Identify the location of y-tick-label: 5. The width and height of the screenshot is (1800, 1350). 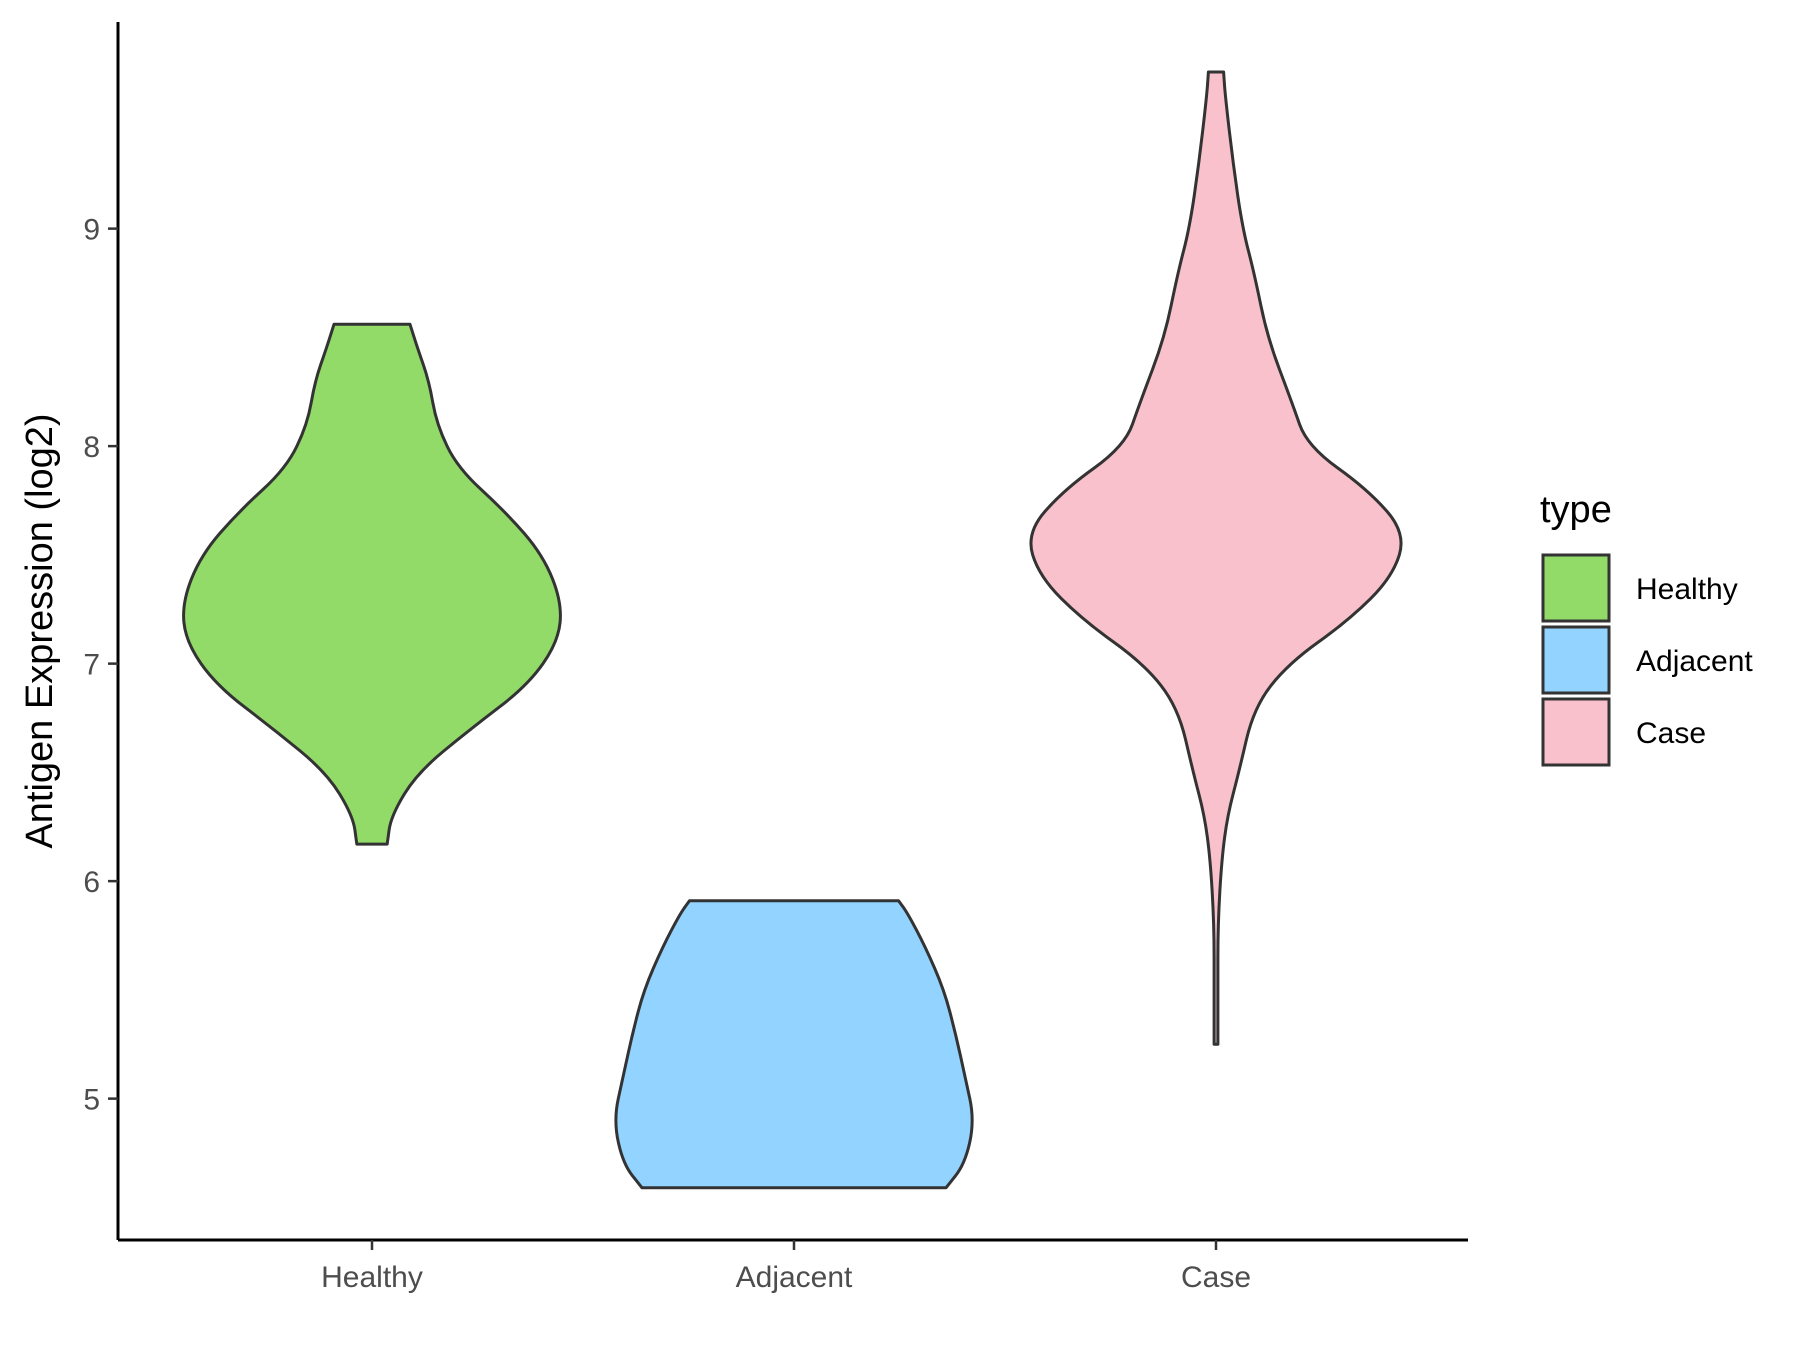
(91, 1100).